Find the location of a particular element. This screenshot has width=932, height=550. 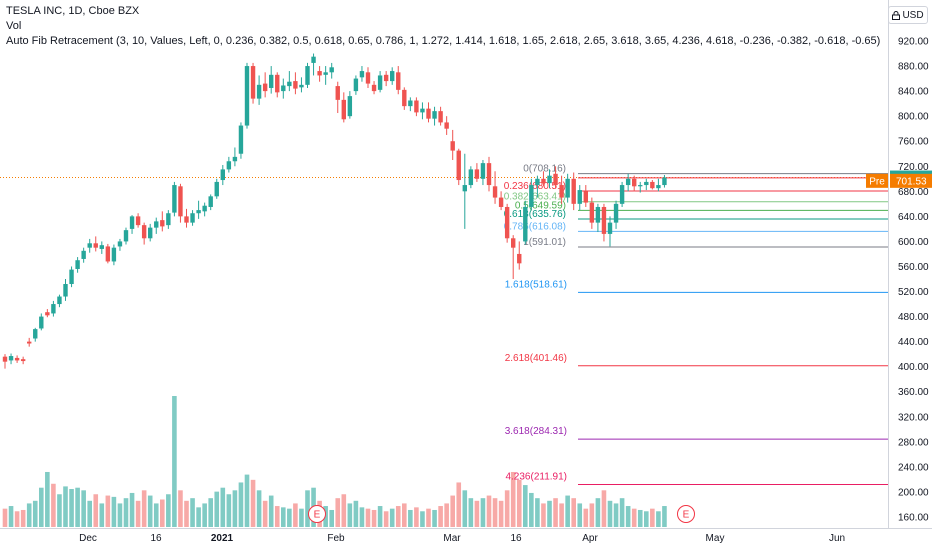

y-tick-label: 200.00 is located at coordinates (913, 492).